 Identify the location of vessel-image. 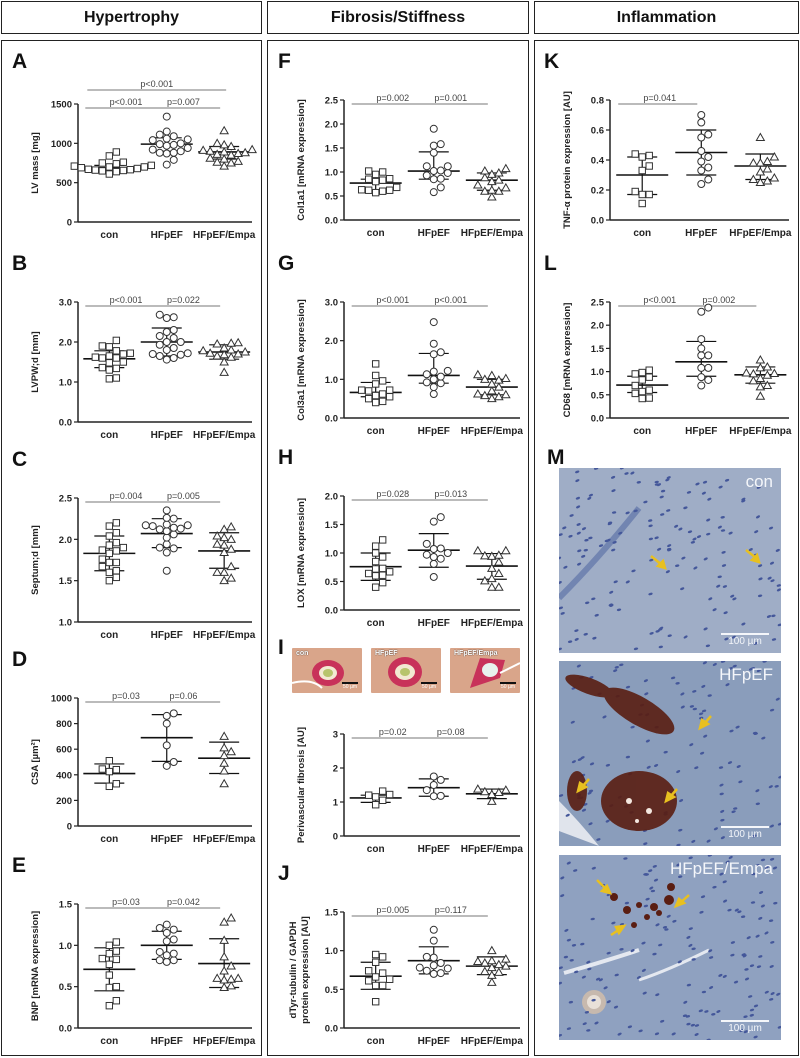
(485, 670).